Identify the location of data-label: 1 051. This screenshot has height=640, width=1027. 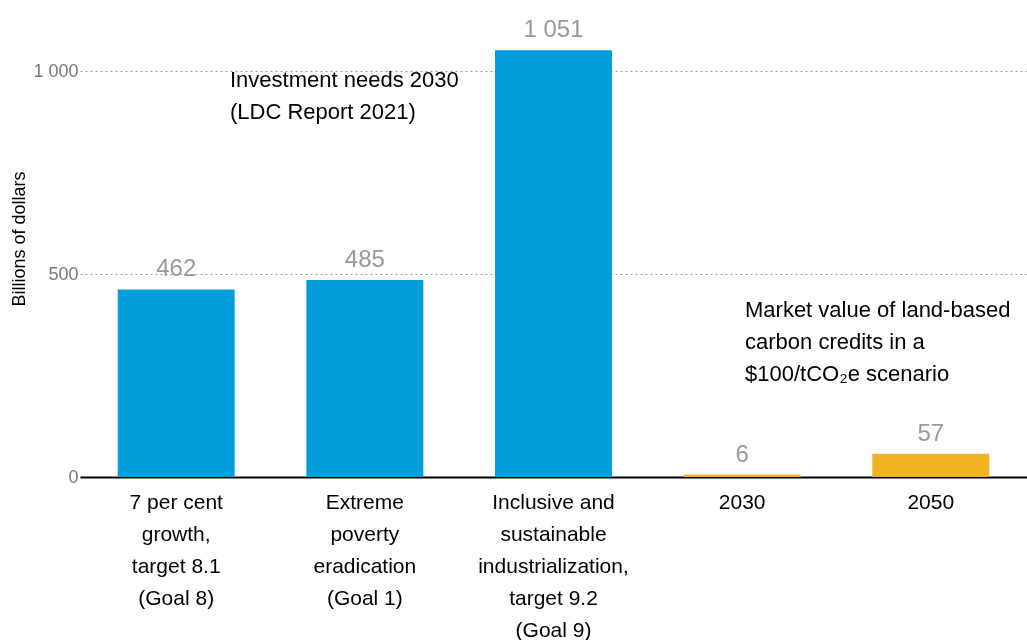
(553, 29).